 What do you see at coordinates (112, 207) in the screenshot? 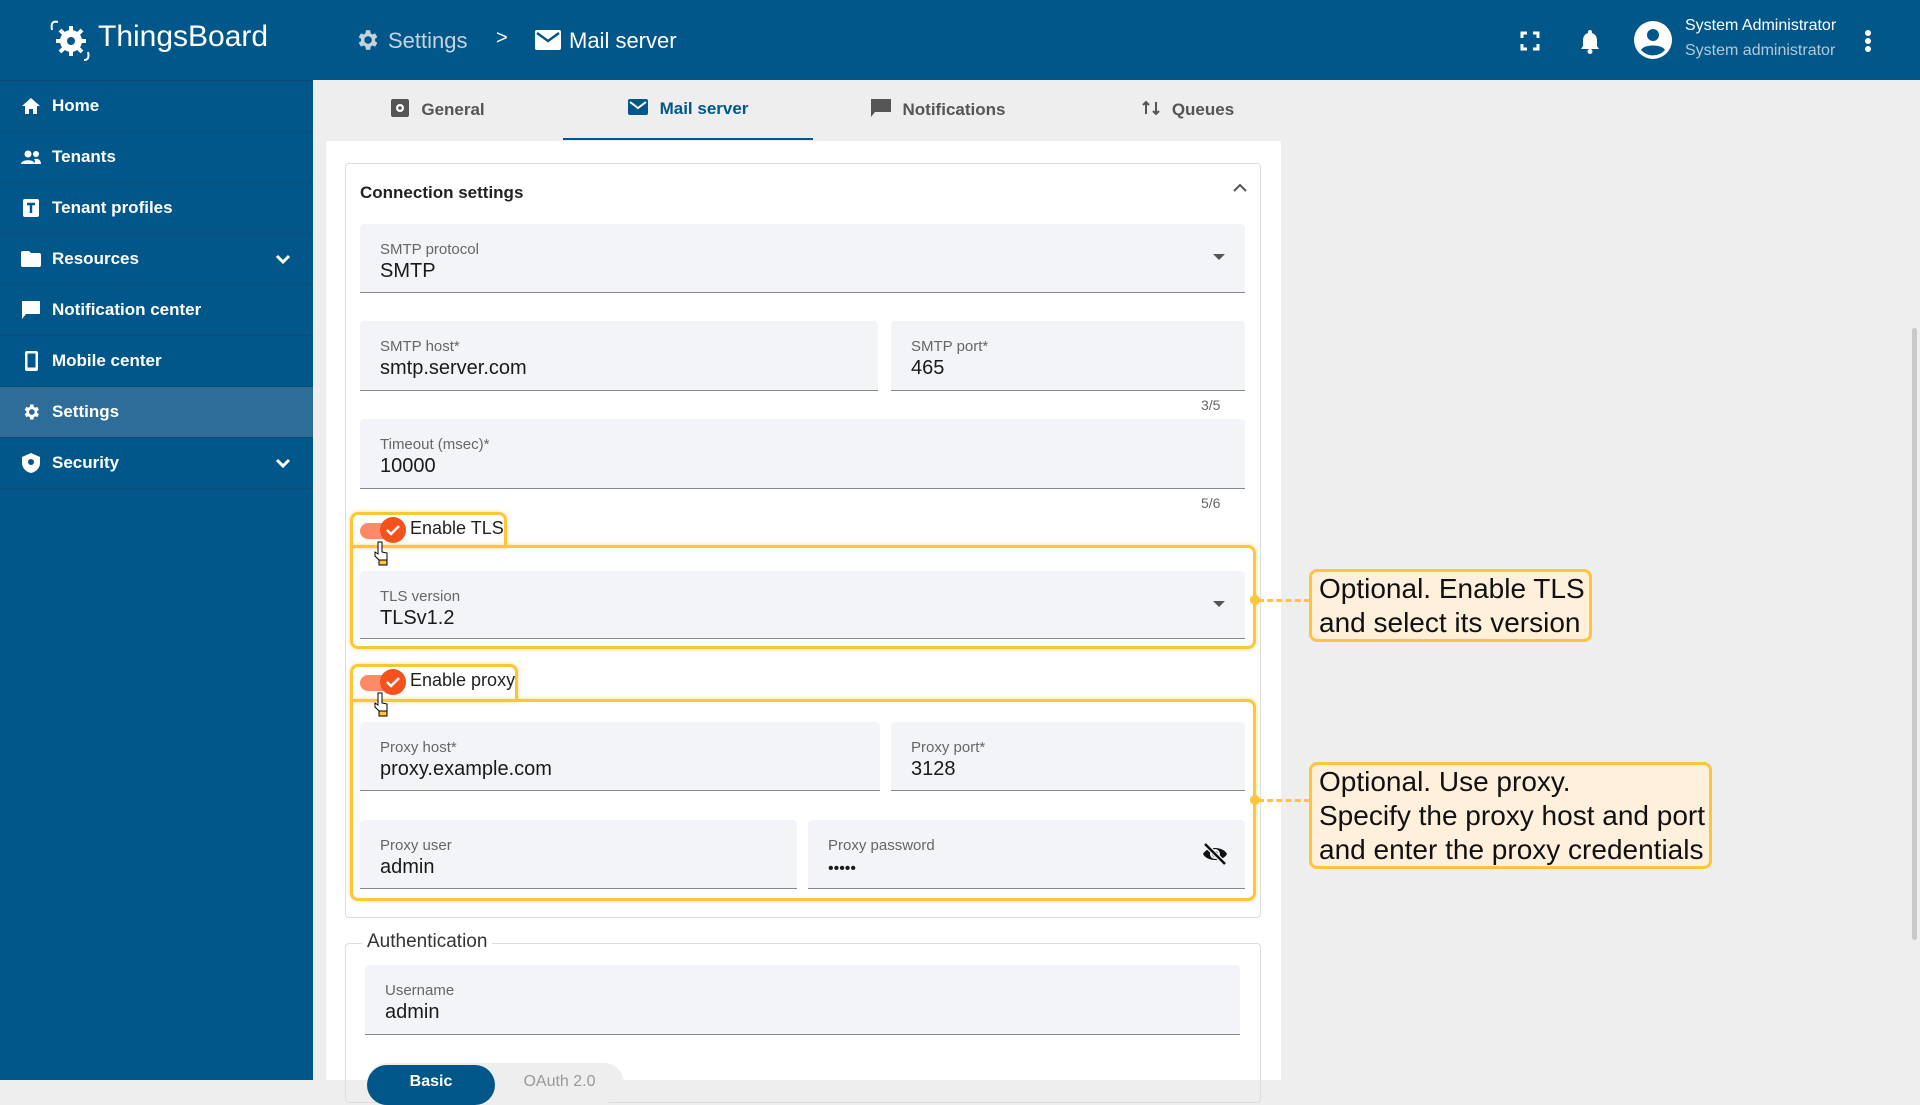
I see `sidebar-item-label: Tenant profiles` at bounding box center [112, 207].